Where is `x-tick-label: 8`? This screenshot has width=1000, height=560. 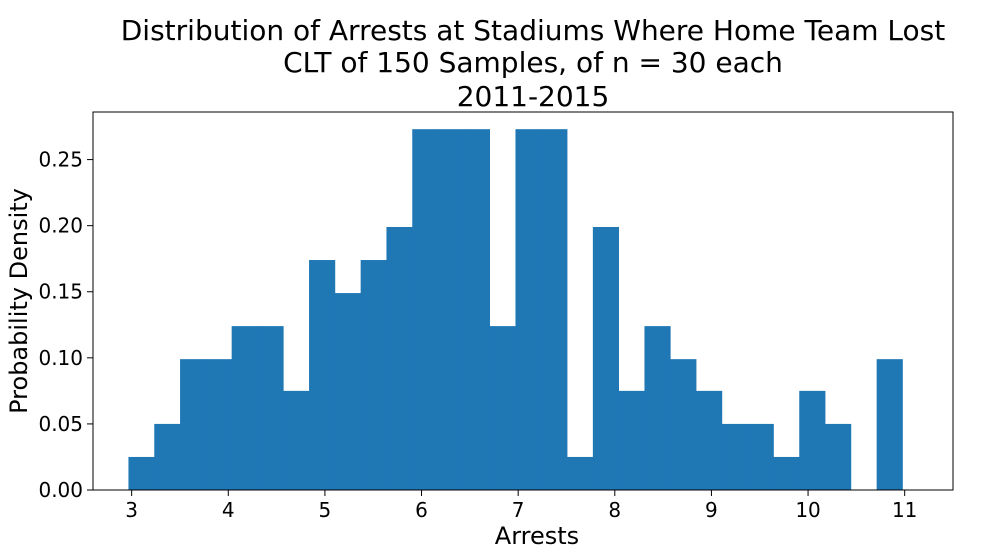
x-tick-label: 8 is located at coordinates (614, 510).